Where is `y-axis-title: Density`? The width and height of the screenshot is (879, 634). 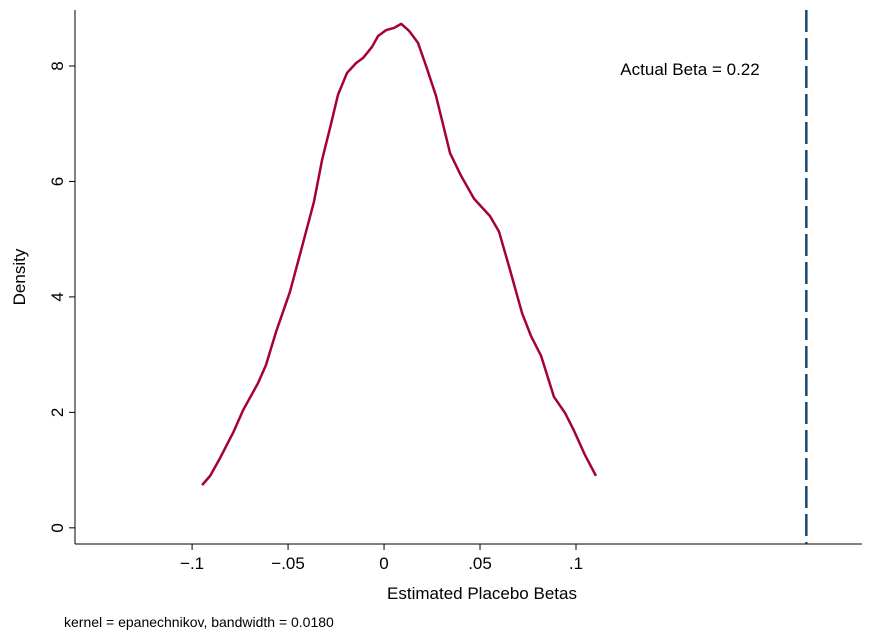 y-axis-title: Density is located at coordinates (19, 276).